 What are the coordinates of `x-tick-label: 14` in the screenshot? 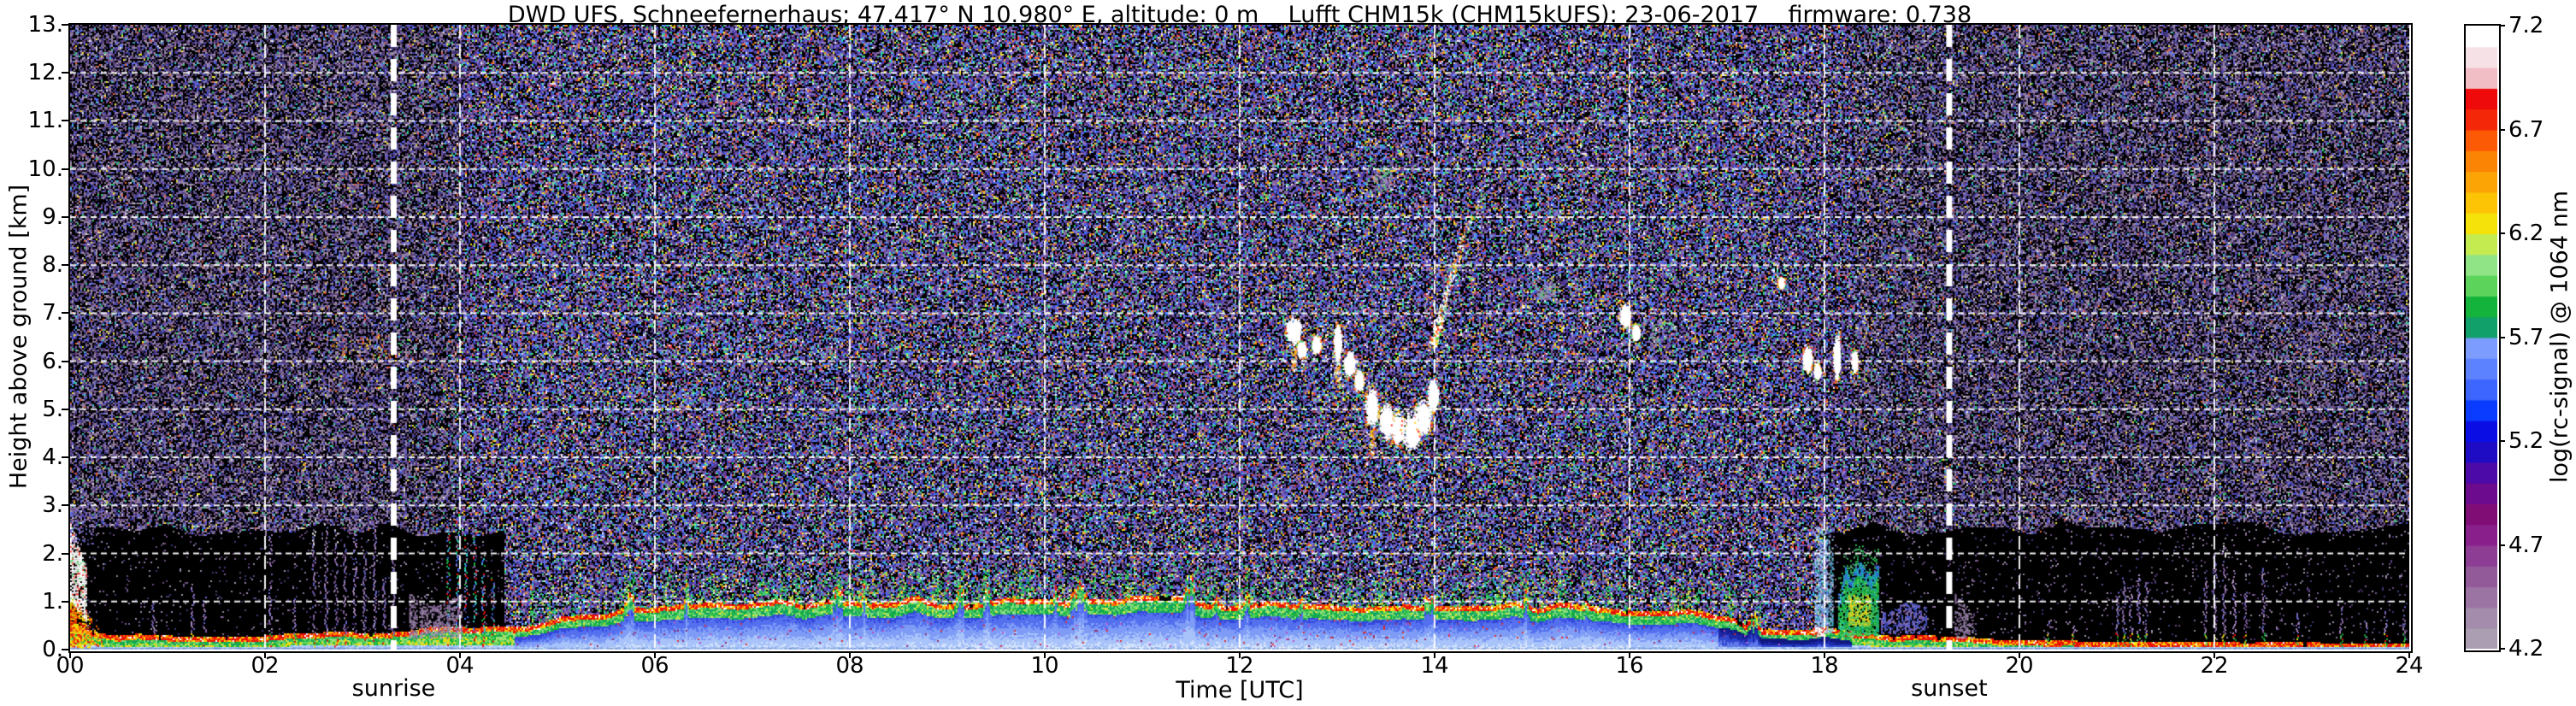 It's located at (1434, 666).